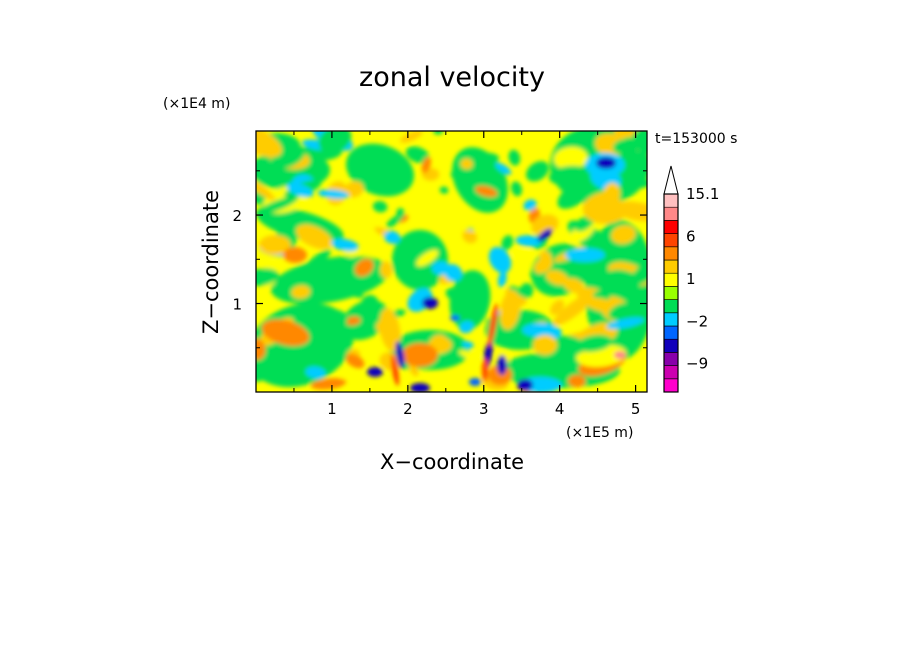 This screenshot has height=654, width=904. Describe the element at coordinates (452, 77) in the screenshot. I see `chart-title: zonal velocity` at that location.